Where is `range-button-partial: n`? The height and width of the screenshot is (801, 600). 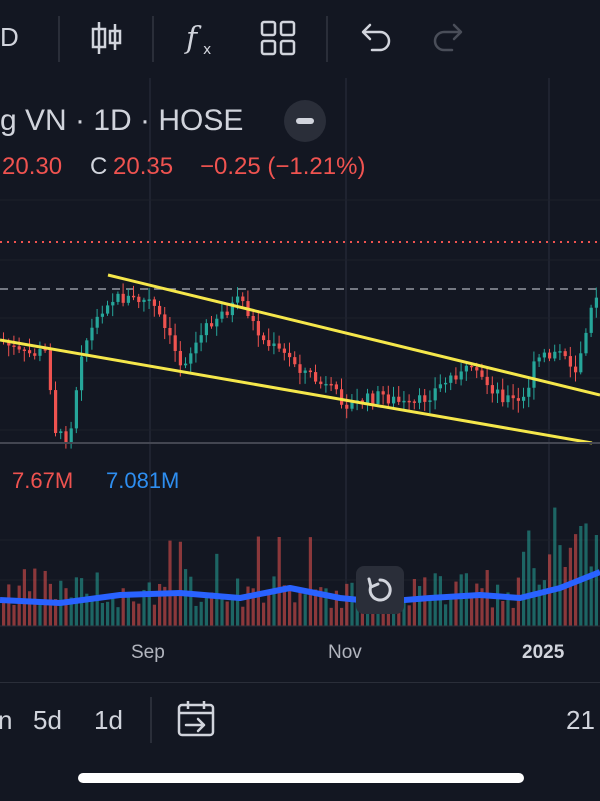
range-button-partial: n is located at coordinates (6, 720).